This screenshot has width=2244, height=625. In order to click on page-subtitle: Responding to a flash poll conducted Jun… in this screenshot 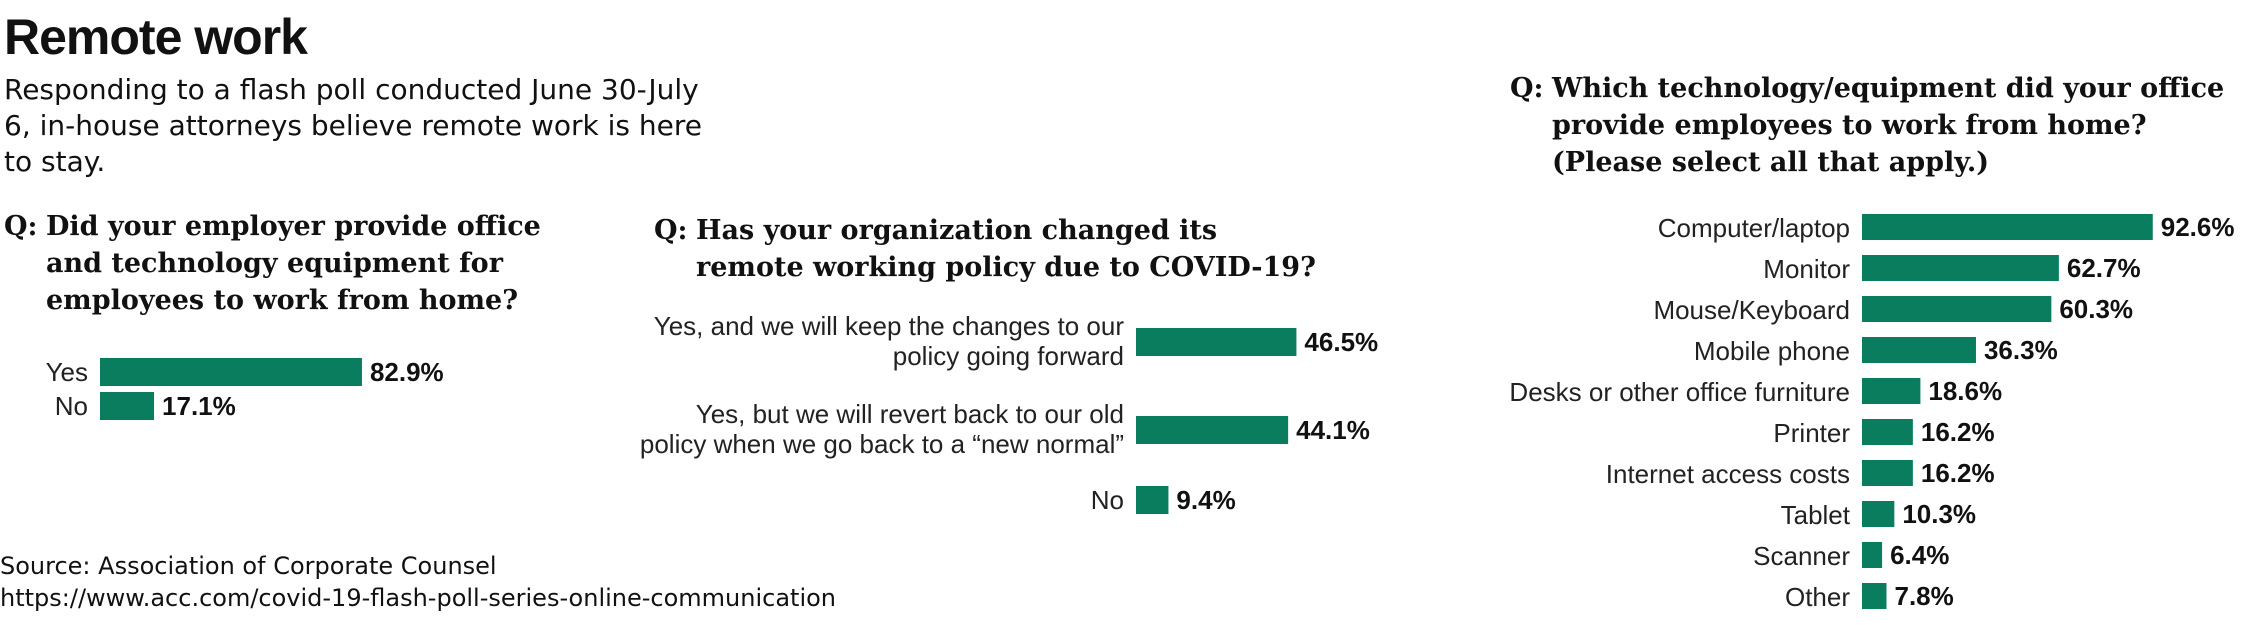, I will do `click(353, 125)`.